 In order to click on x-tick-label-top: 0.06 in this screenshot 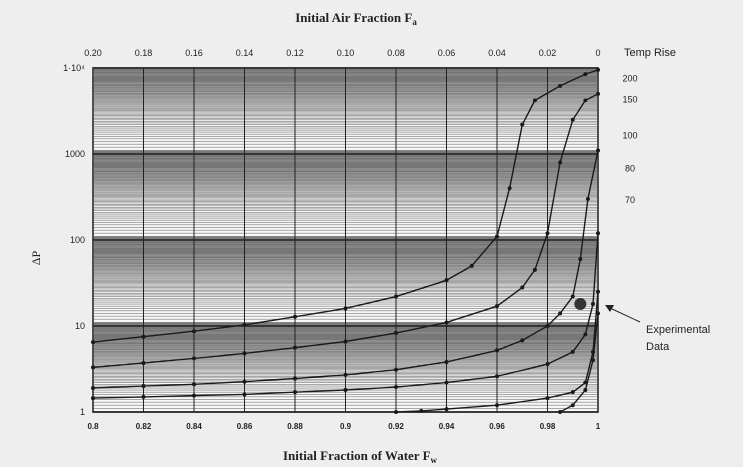, I will do `click(447, 53)`.